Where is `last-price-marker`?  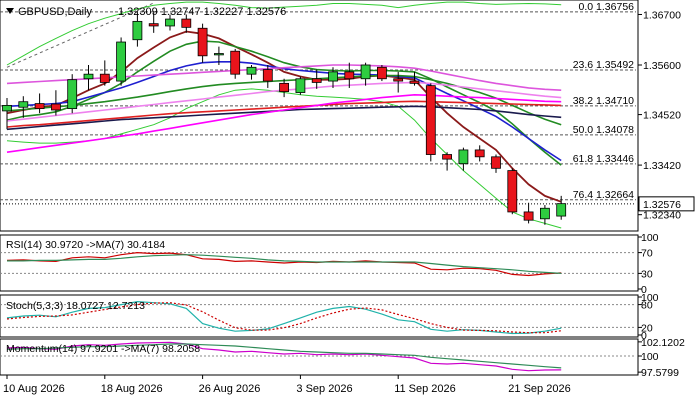
last-price-marker is located at coordinates (666, 204).